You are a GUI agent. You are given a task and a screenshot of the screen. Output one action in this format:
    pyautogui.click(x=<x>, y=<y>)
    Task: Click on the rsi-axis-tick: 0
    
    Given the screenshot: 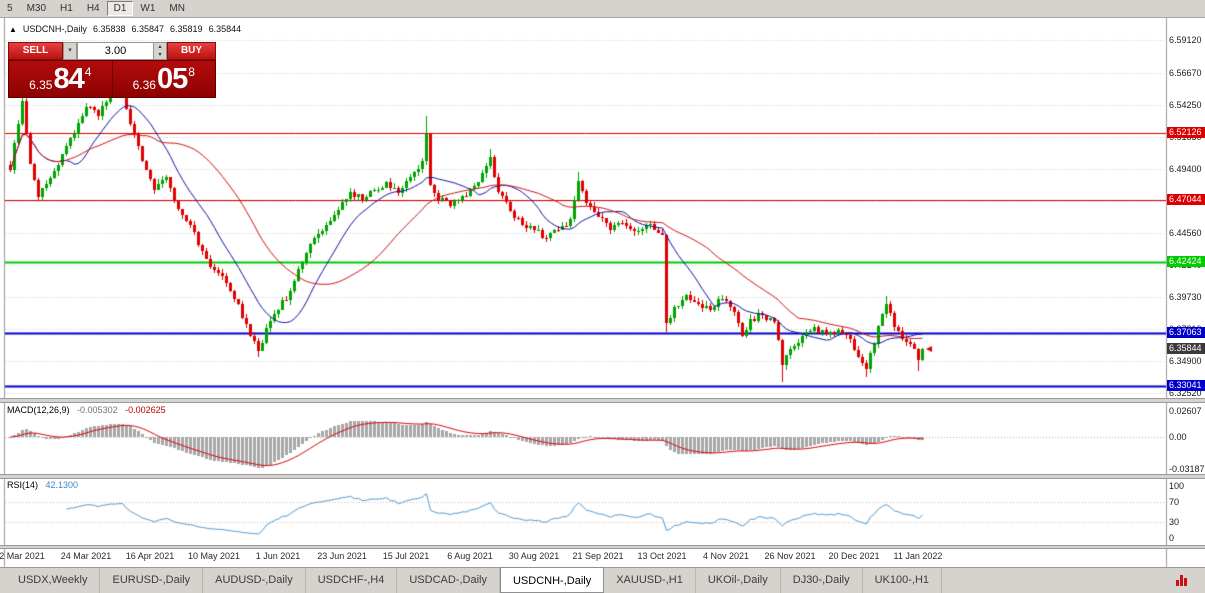 What is the action you would take?
    pyautogui.click(x=1172, y=538)
    